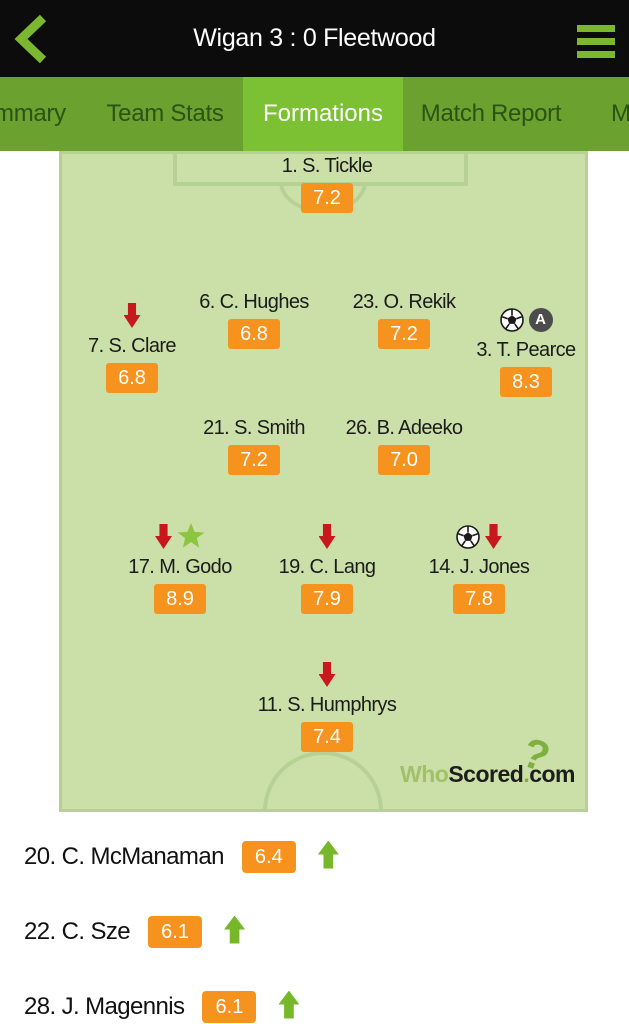  Describe the element at coordinates (124, 856) in the screenshot. I see `substitute-name: 20. C. McManaman` at that location.